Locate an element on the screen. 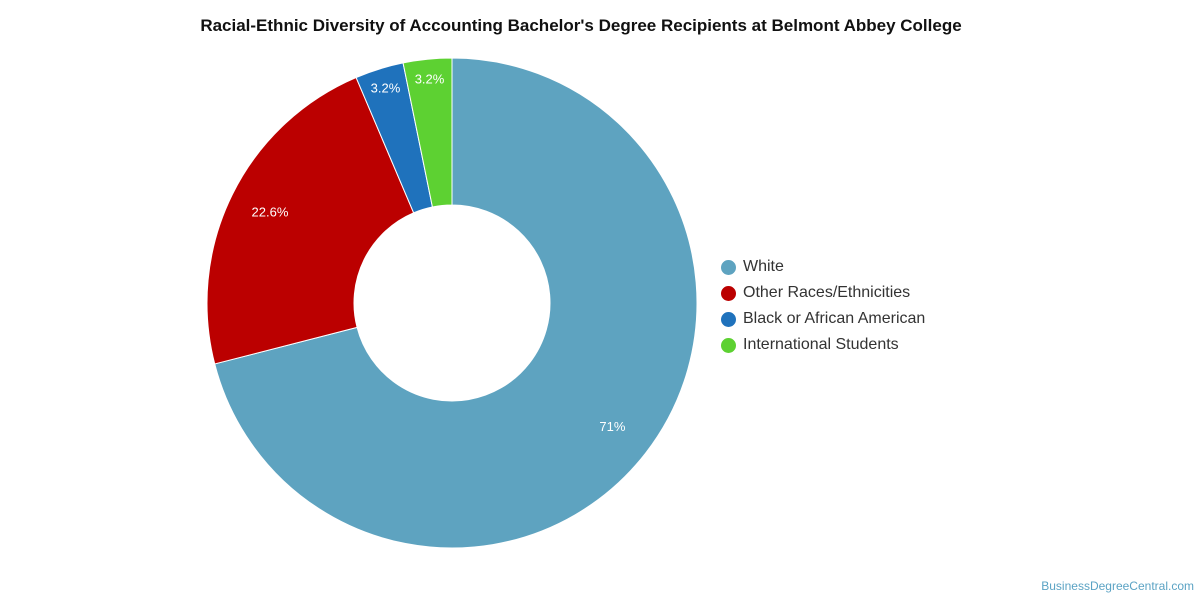  legend-swatch-international is located at coordinates (728, 345).